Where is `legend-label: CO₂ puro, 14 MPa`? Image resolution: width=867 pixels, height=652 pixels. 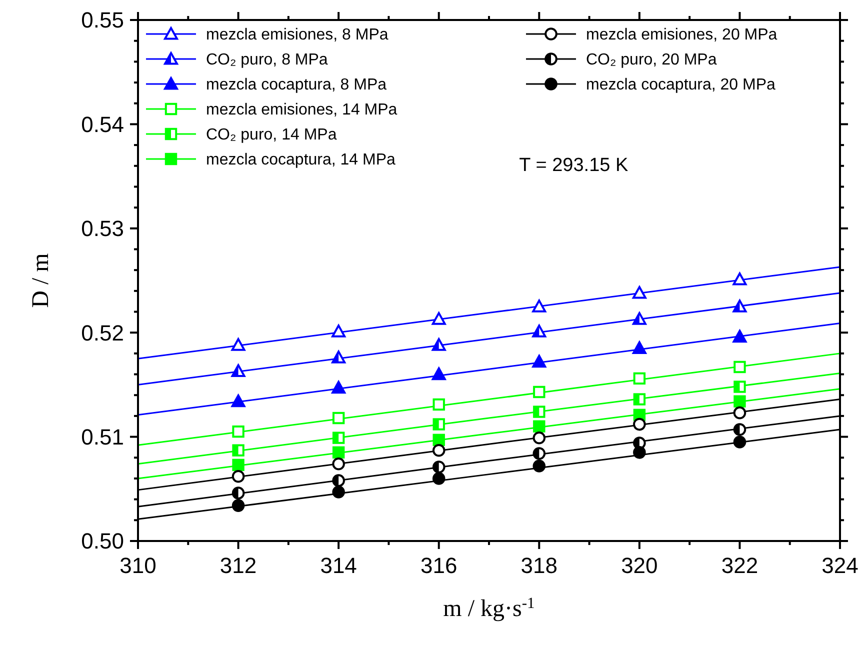
legend-label: CO₂ puro, 14 MPa is located at coordinates (271, 135).